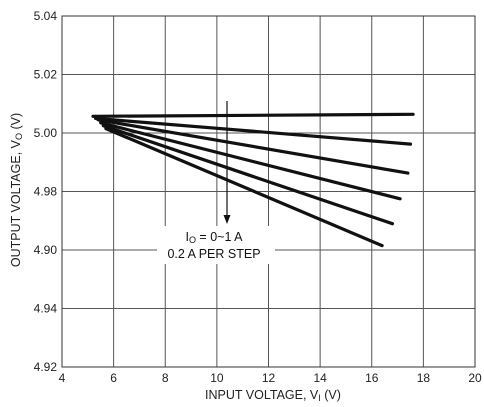 The height and width of the screenshot is (407, 484). I want to click on x-tick-label: 16, so click(372, 378).